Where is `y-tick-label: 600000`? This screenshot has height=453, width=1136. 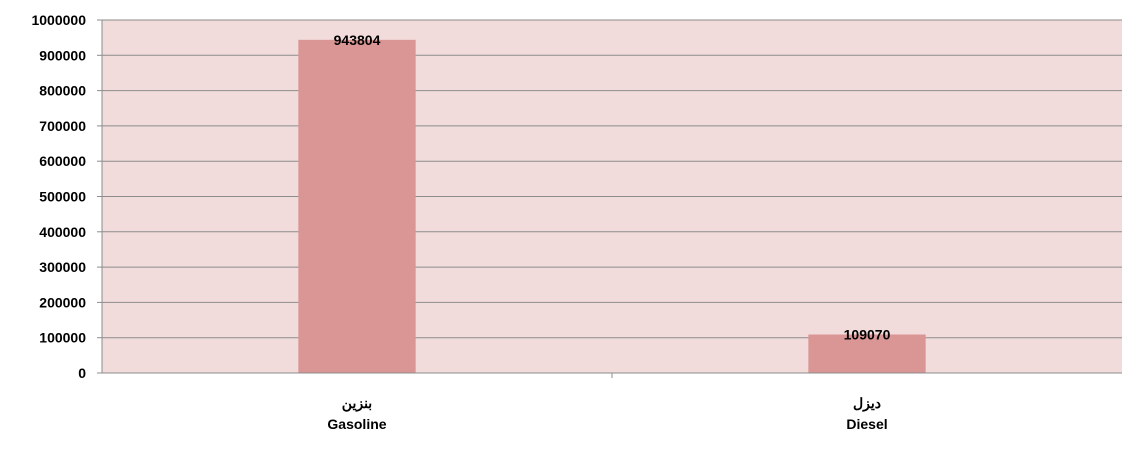 y-tick-label: 600000 is located at coordinates (62, 161).